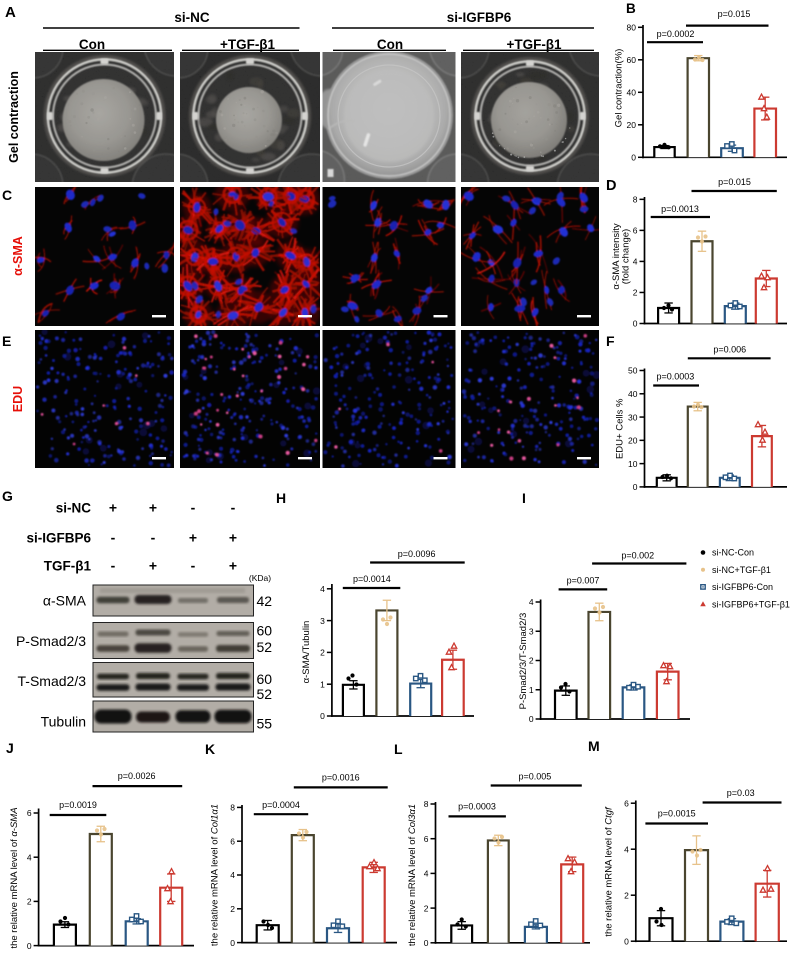 This screenshot has height=973, width=797. What do you see at coordinates (676, 34) in the screenshot?
I see `svg-text: p=0.0002` at bounding box center [676, 34].